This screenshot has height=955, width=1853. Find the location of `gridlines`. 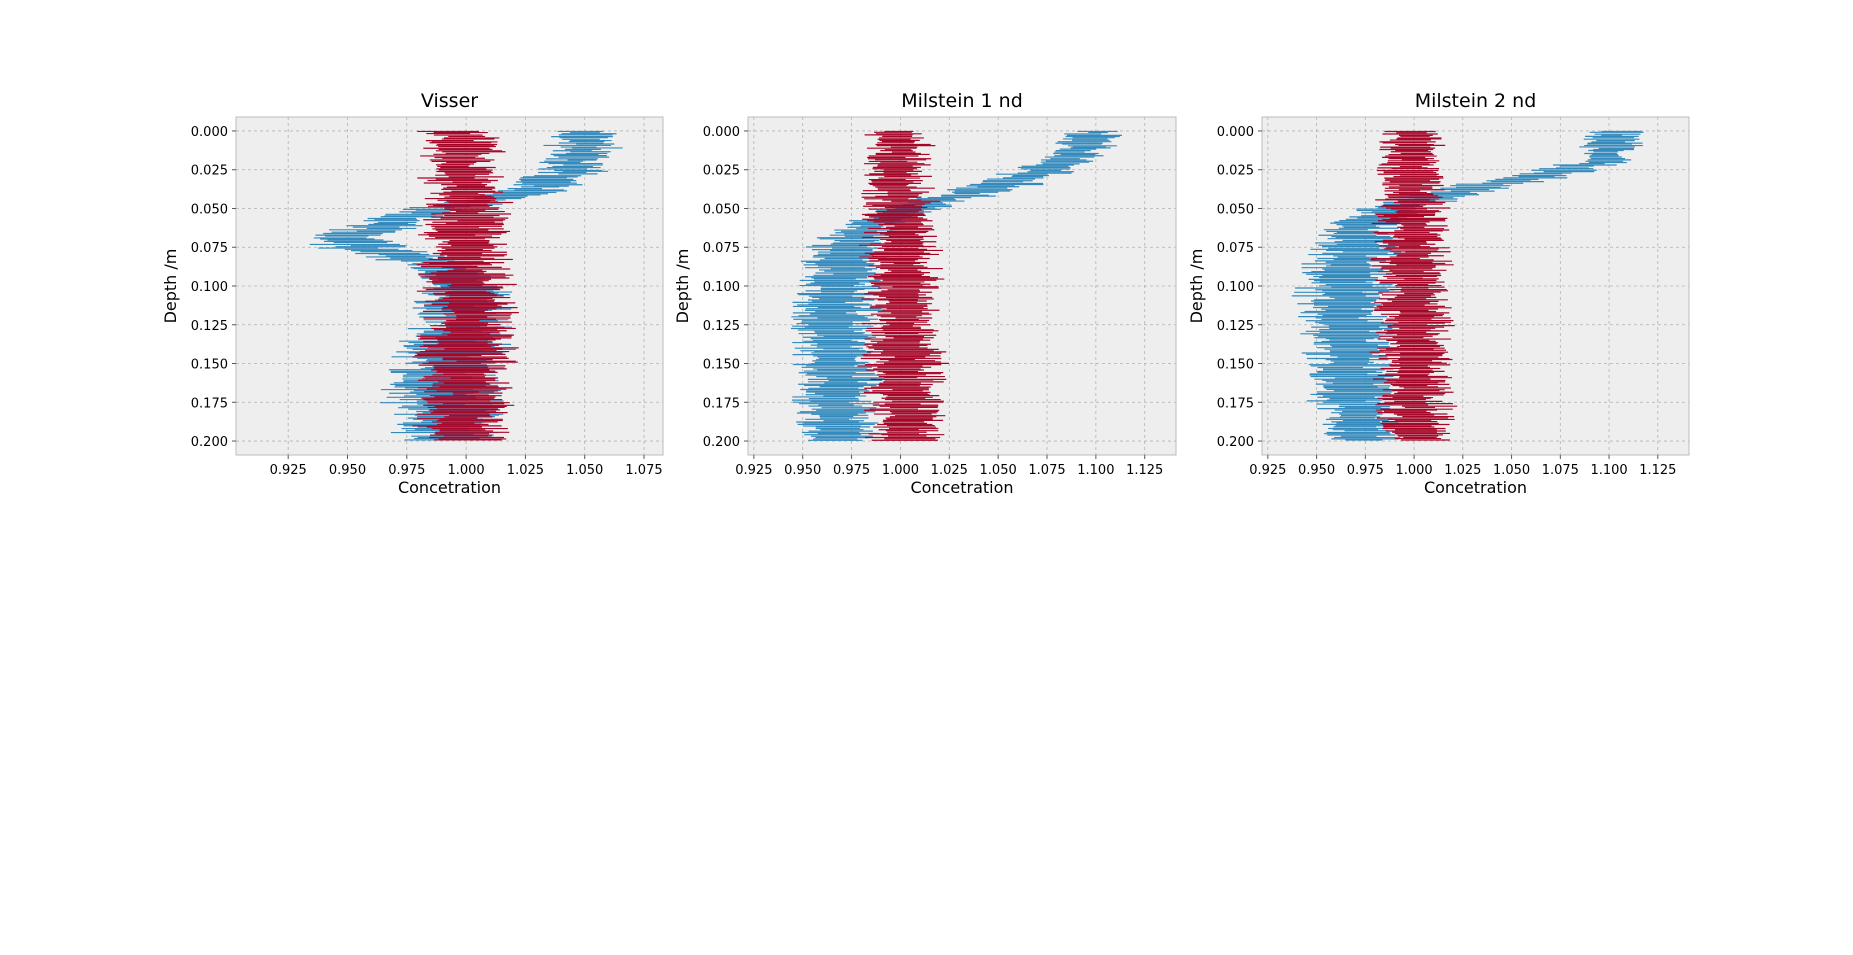

gridlines is located at coordinates (449, 286).